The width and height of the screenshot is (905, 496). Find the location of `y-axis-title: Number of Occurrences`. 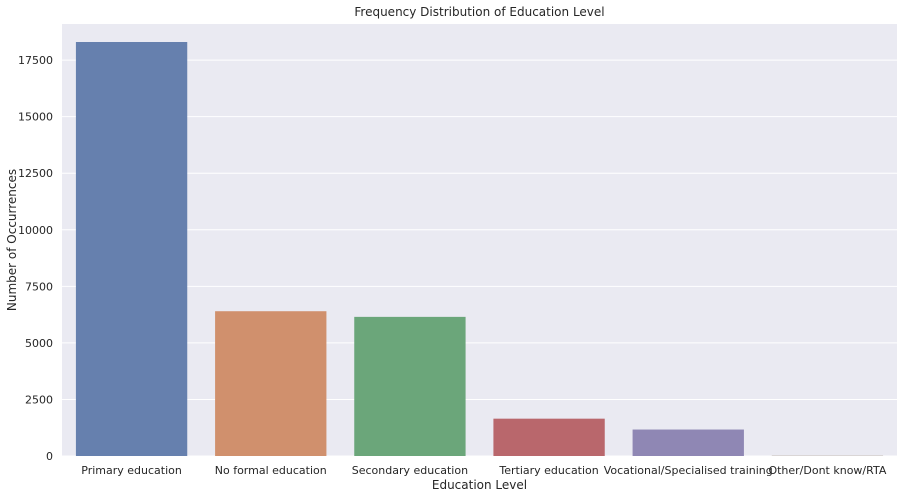

y-axis-title: Number of Occurrences is located at coordinates (12, 240).